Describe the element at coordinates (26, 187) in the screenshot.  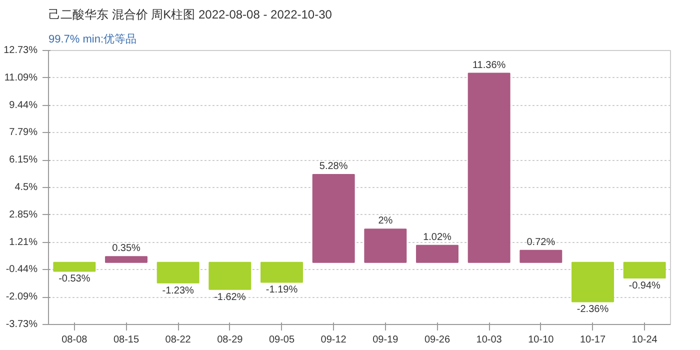
I see `y-tick-label: 4.5%` at that location.